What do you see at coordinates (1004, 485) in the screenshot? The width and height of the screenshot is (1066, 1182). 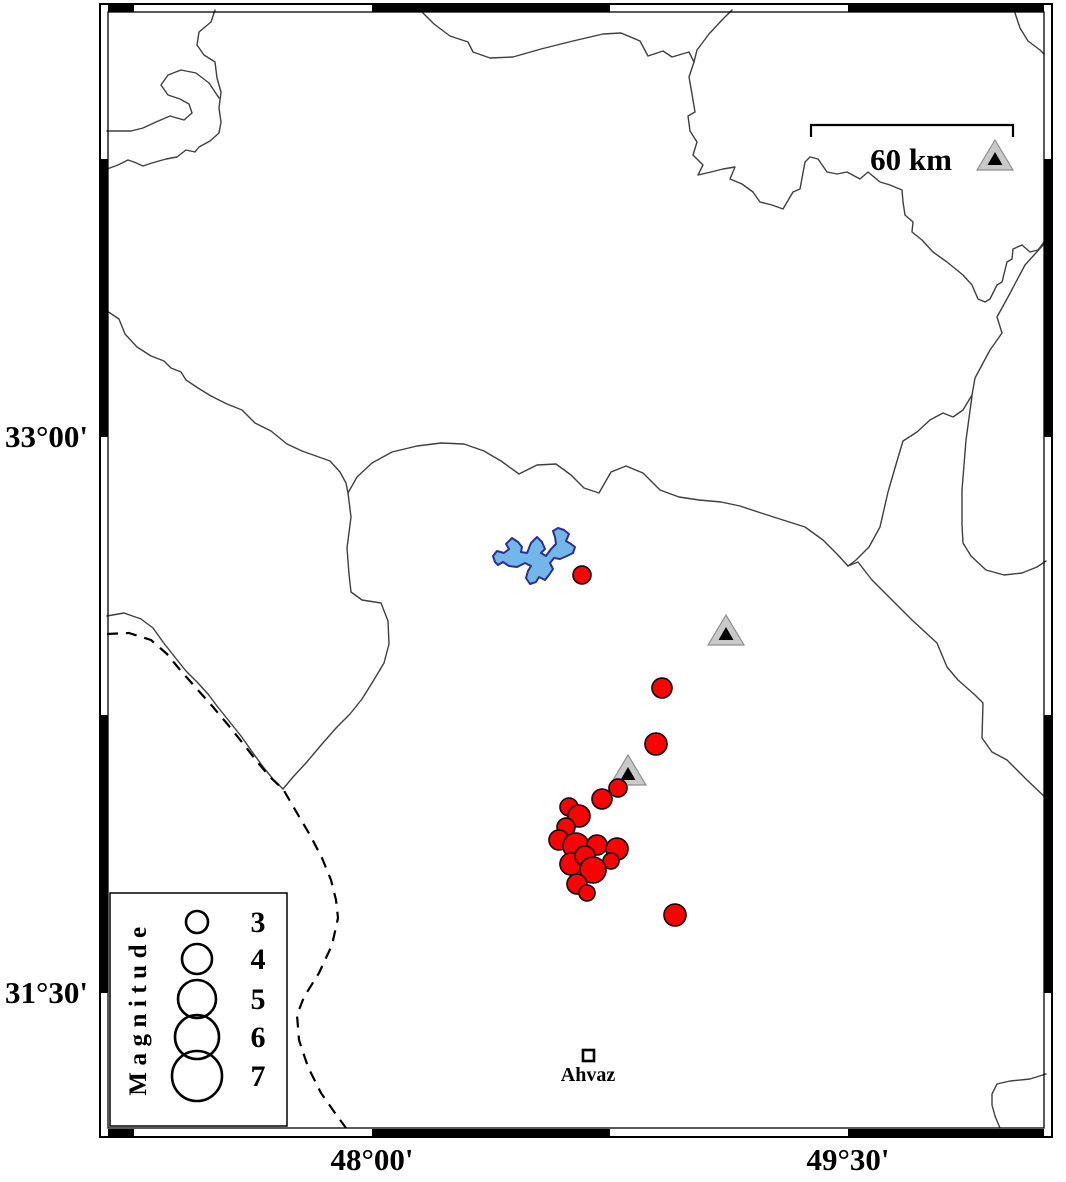 I see `river-east-branch` at bounding box center [1004, 485].